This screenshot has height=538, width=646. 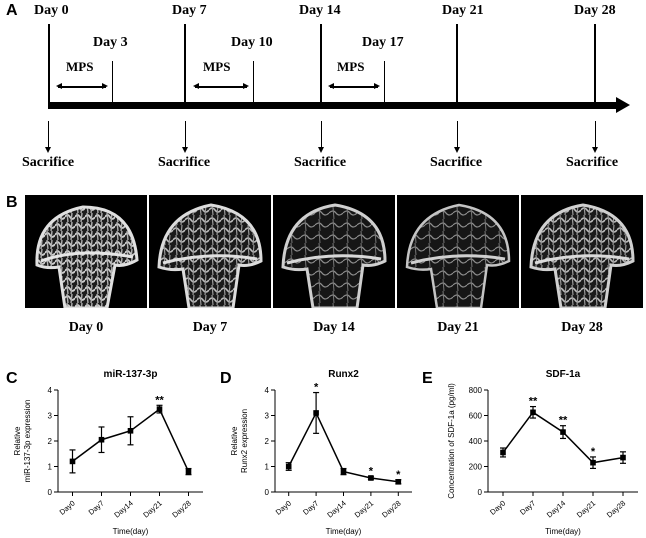 I want to click on micro-ct-image-day28, so click(x=582, y=252).